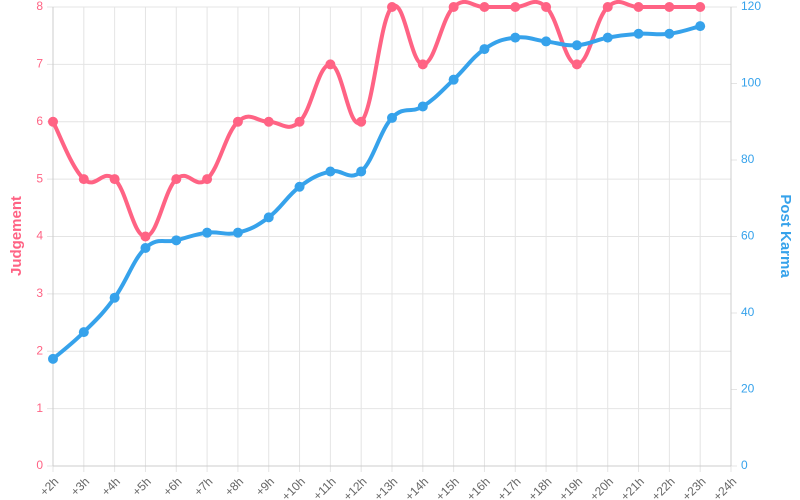 This screenshot has height=500, width=800. What do you see at coordinates (172, 486) in the screenshot?
I see `x-tick-label: +6h` at bounding box center [172, 486].